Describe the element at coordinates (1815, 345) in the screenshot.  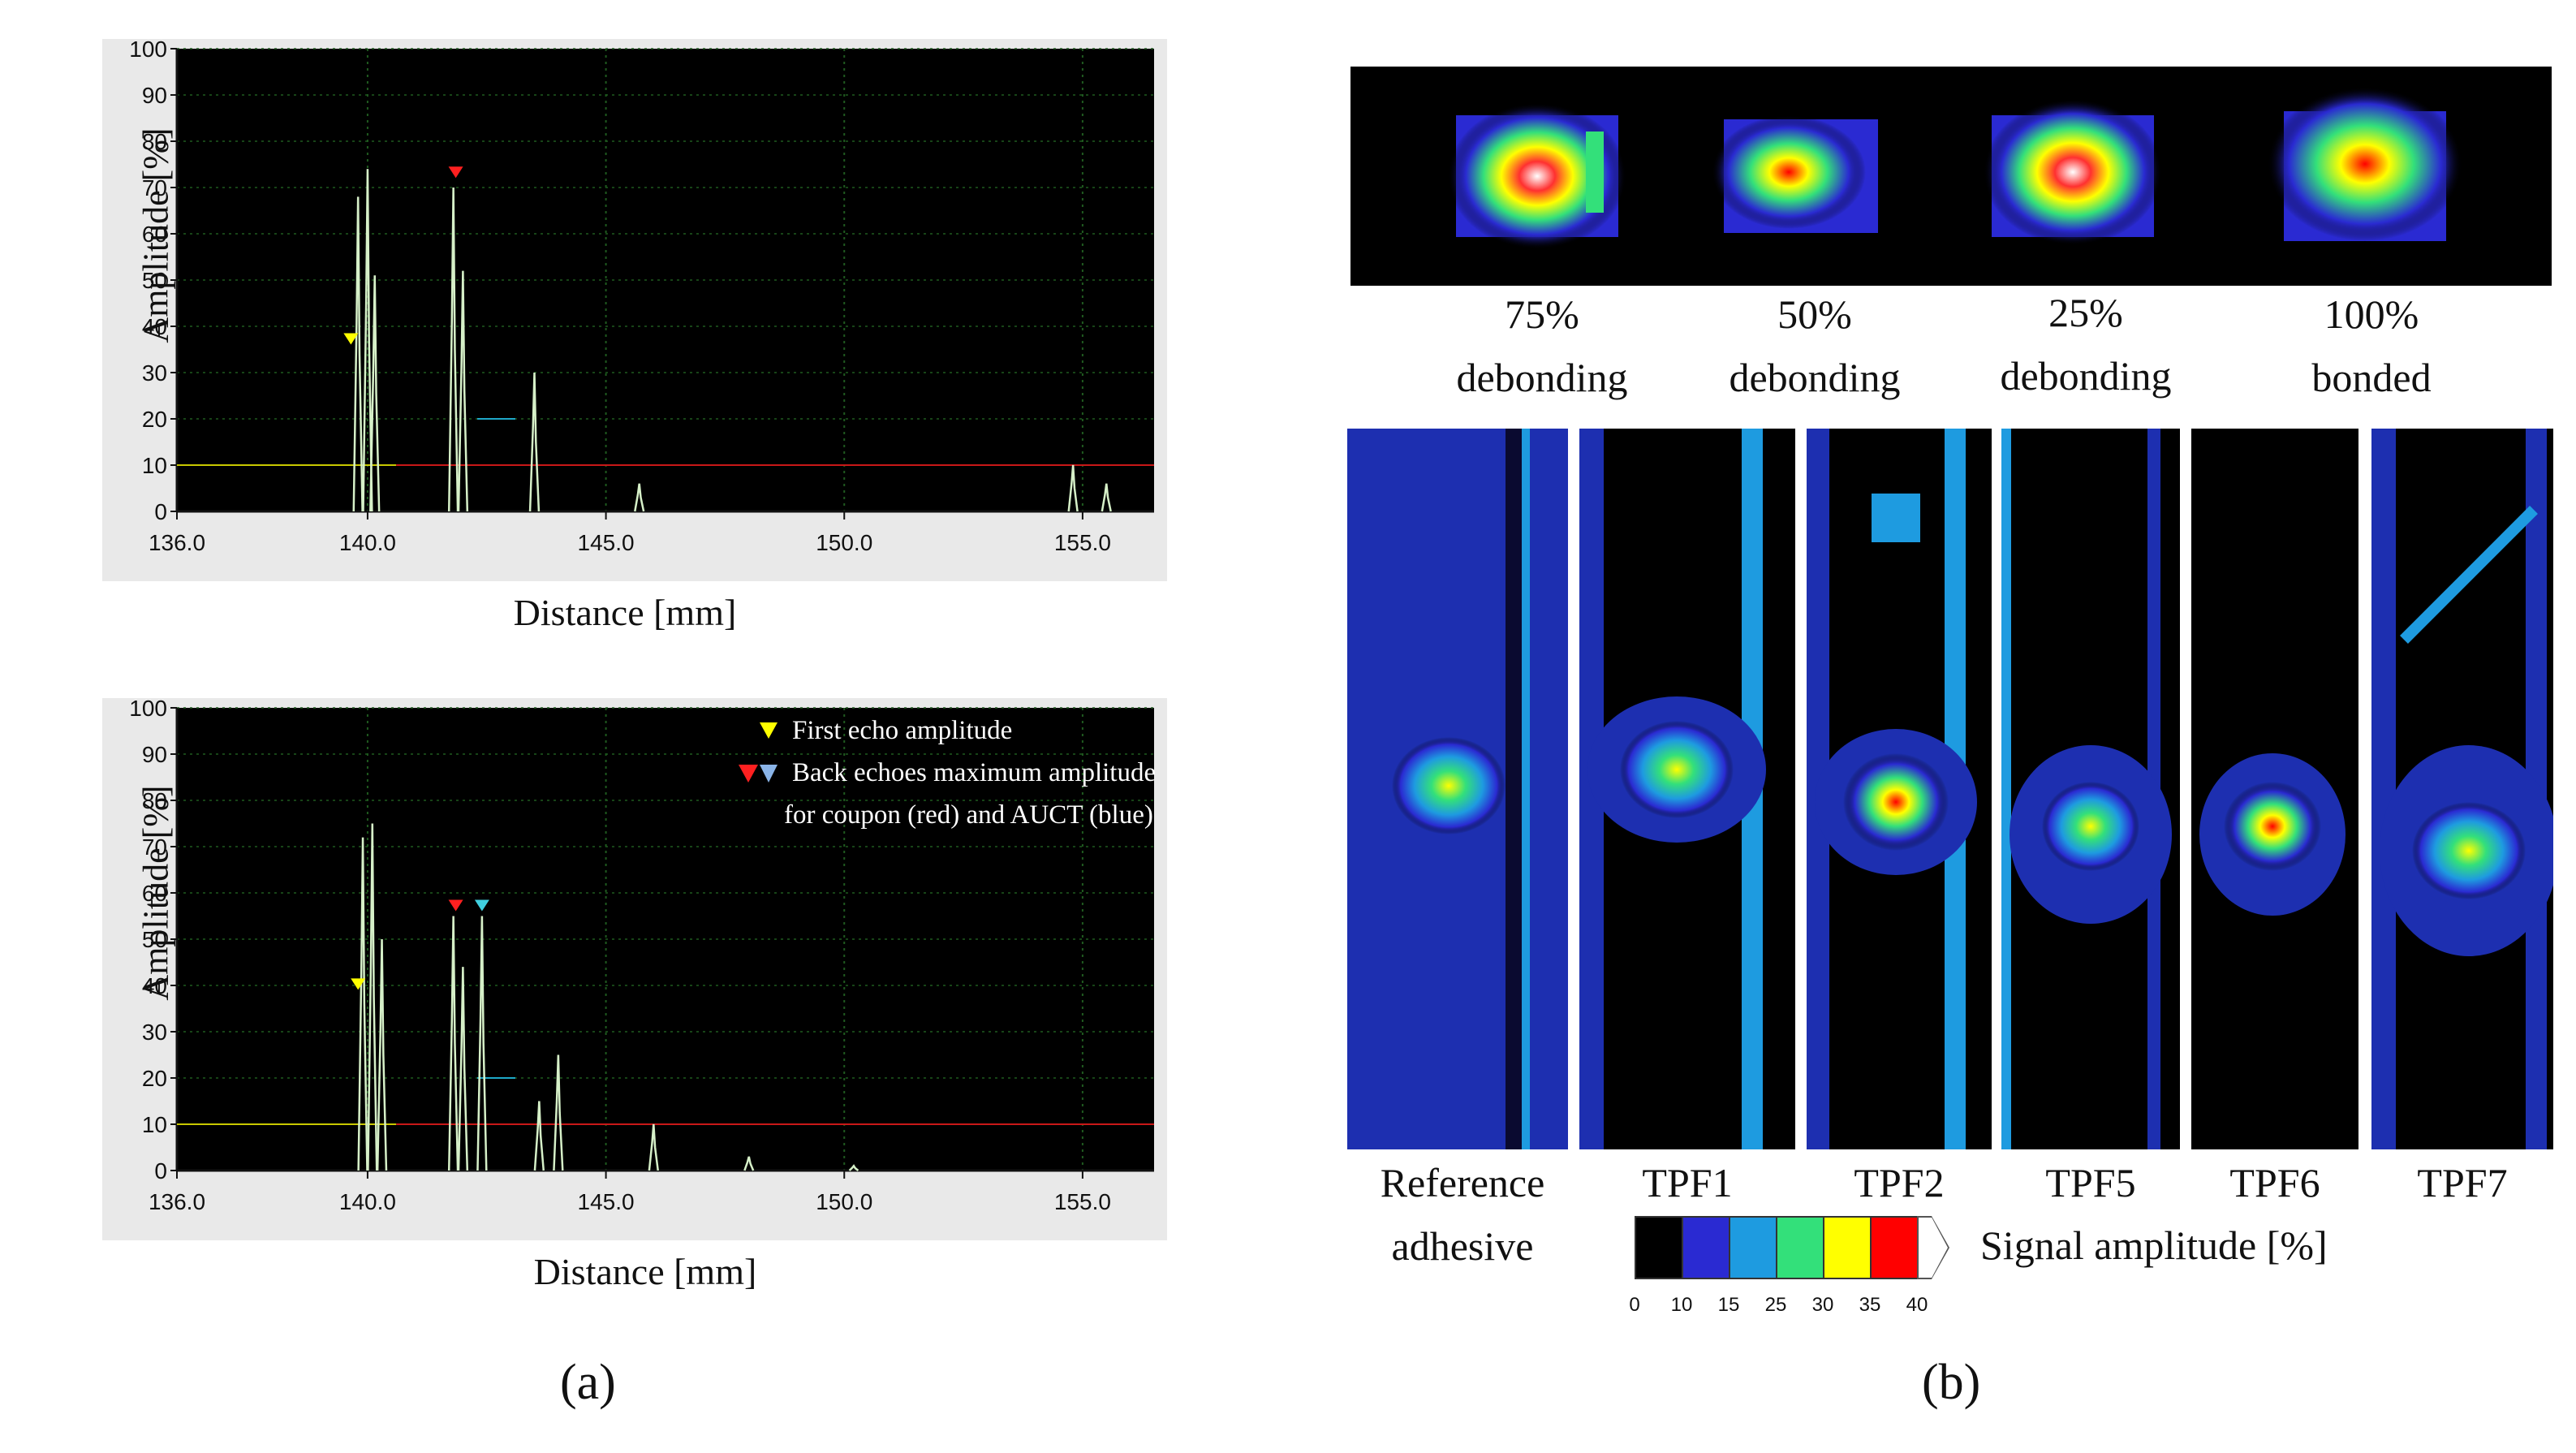
I see `top-caption-50: 50% debonding` at that location.